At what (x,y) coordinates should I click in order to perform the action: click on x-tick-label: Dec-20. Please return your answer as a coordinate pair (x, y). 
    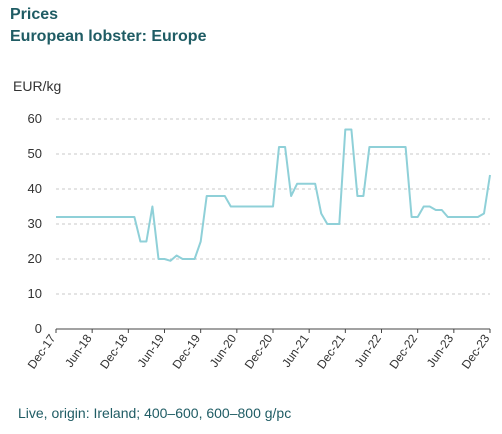
    Looking at the image, I should click on (259, 351).